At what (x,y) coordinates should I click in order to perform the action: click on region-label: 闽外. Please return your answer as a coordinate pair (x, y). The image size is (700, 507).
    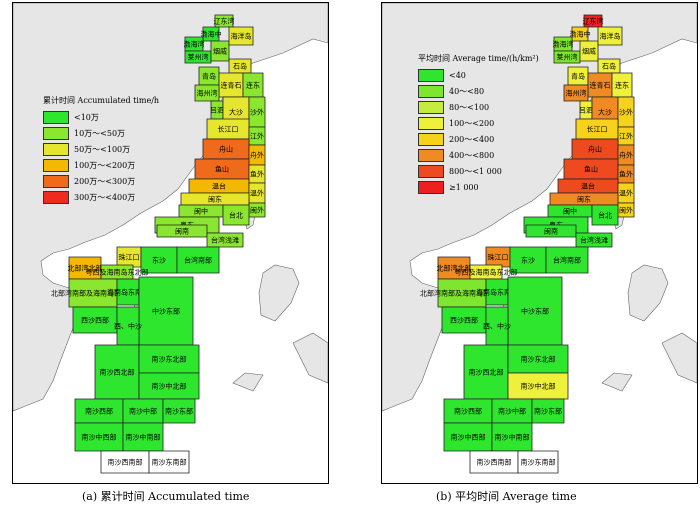
    Looking at the image, I should click on (626, 210).